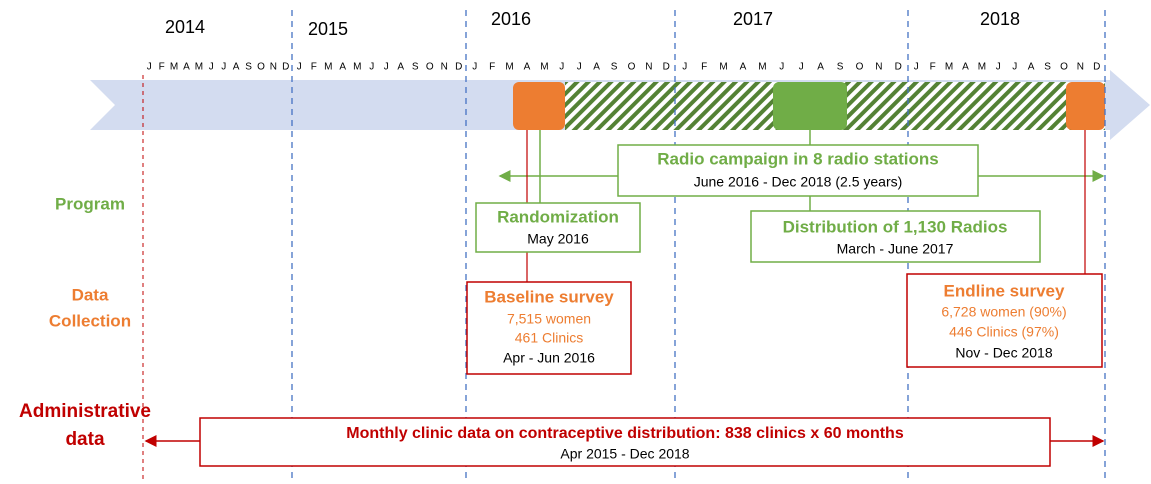 The width and height of the screenshot is (1151, 484). I want to click on year-label: 2015, so click(328, 29).